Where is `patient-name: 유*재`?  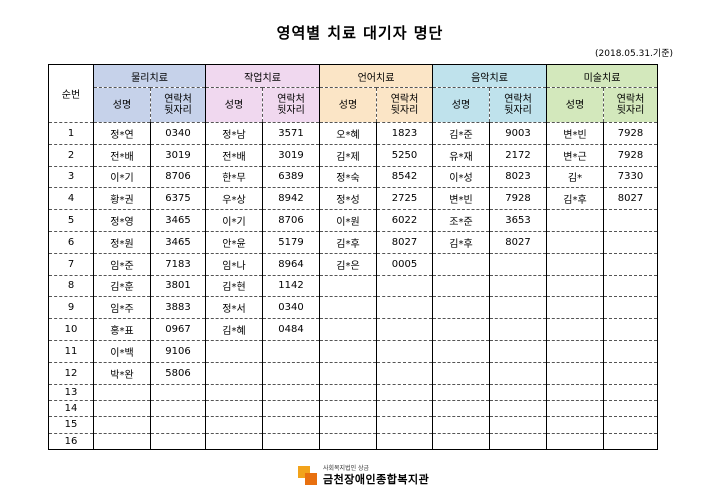
patient-name: 유*재 is located at coordinates (461, 155).